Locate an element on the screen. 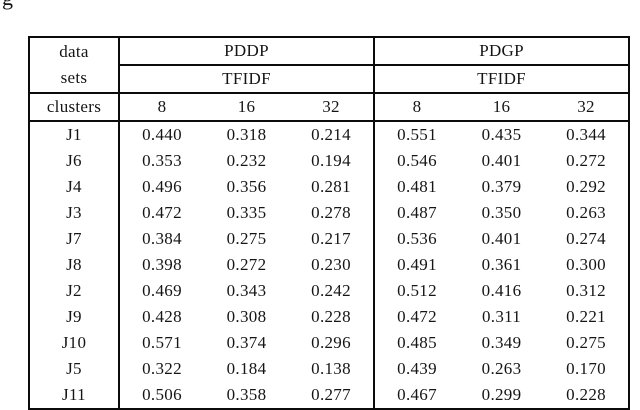 The width and height of the screenshot is (640, 410). table-row: J3 0.472 0.335 0.278 0.487 0.350 0.263 is located at coordinates (329, 213).